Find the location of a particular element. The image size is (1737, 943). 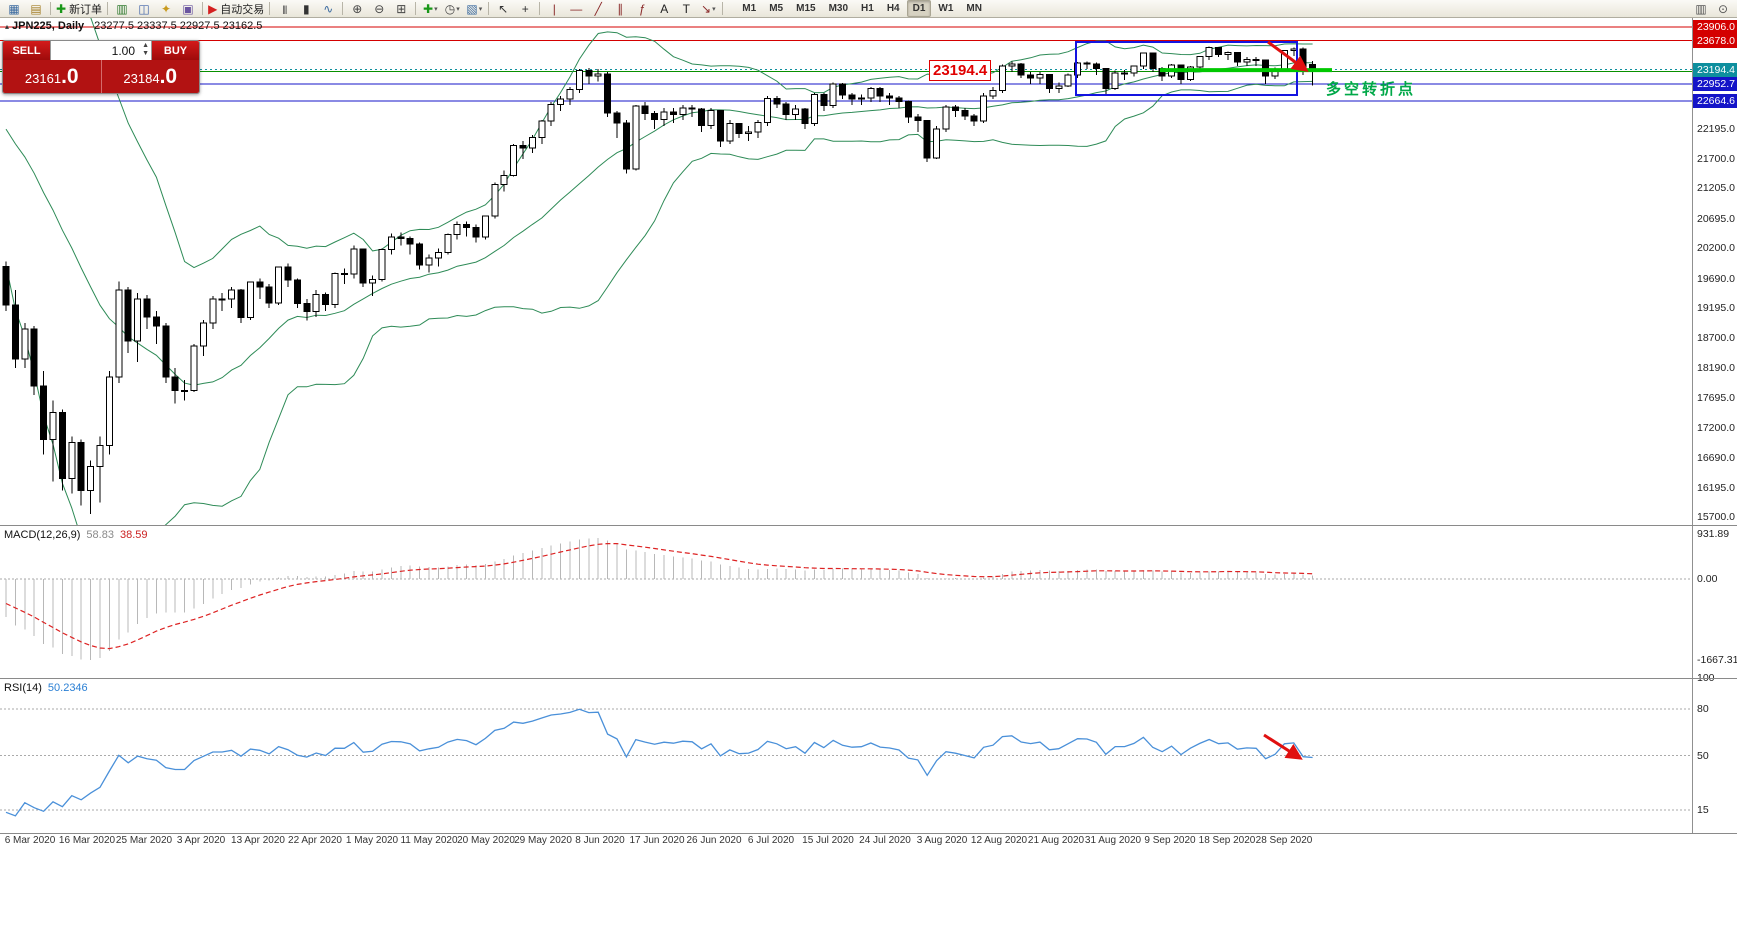

price-tick: 19195.0 is located at coordinates (1716, 308).